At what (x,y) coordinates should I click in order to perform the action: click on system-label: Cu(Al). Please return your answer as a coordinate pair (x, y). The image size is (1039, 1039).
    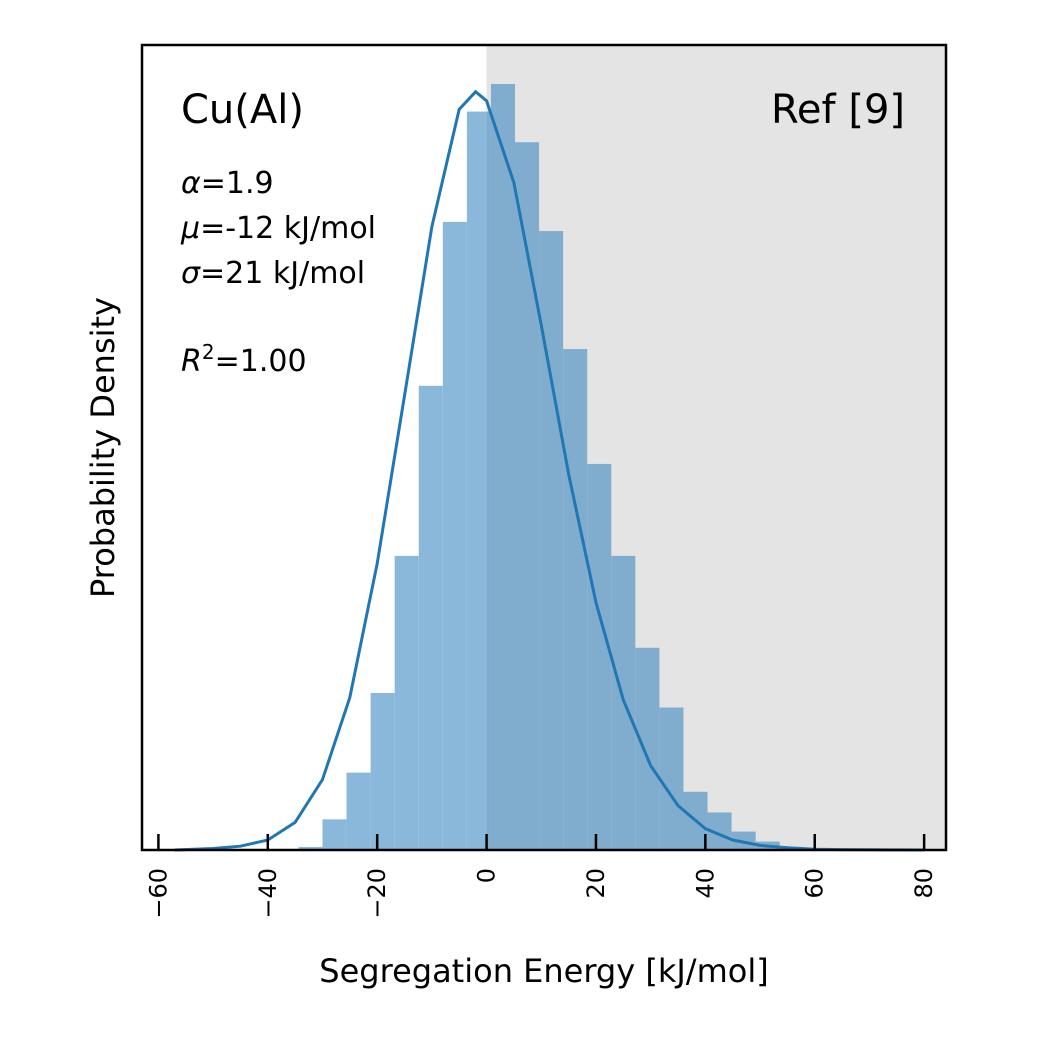
    Looking at the image, I should click on (242, 110).